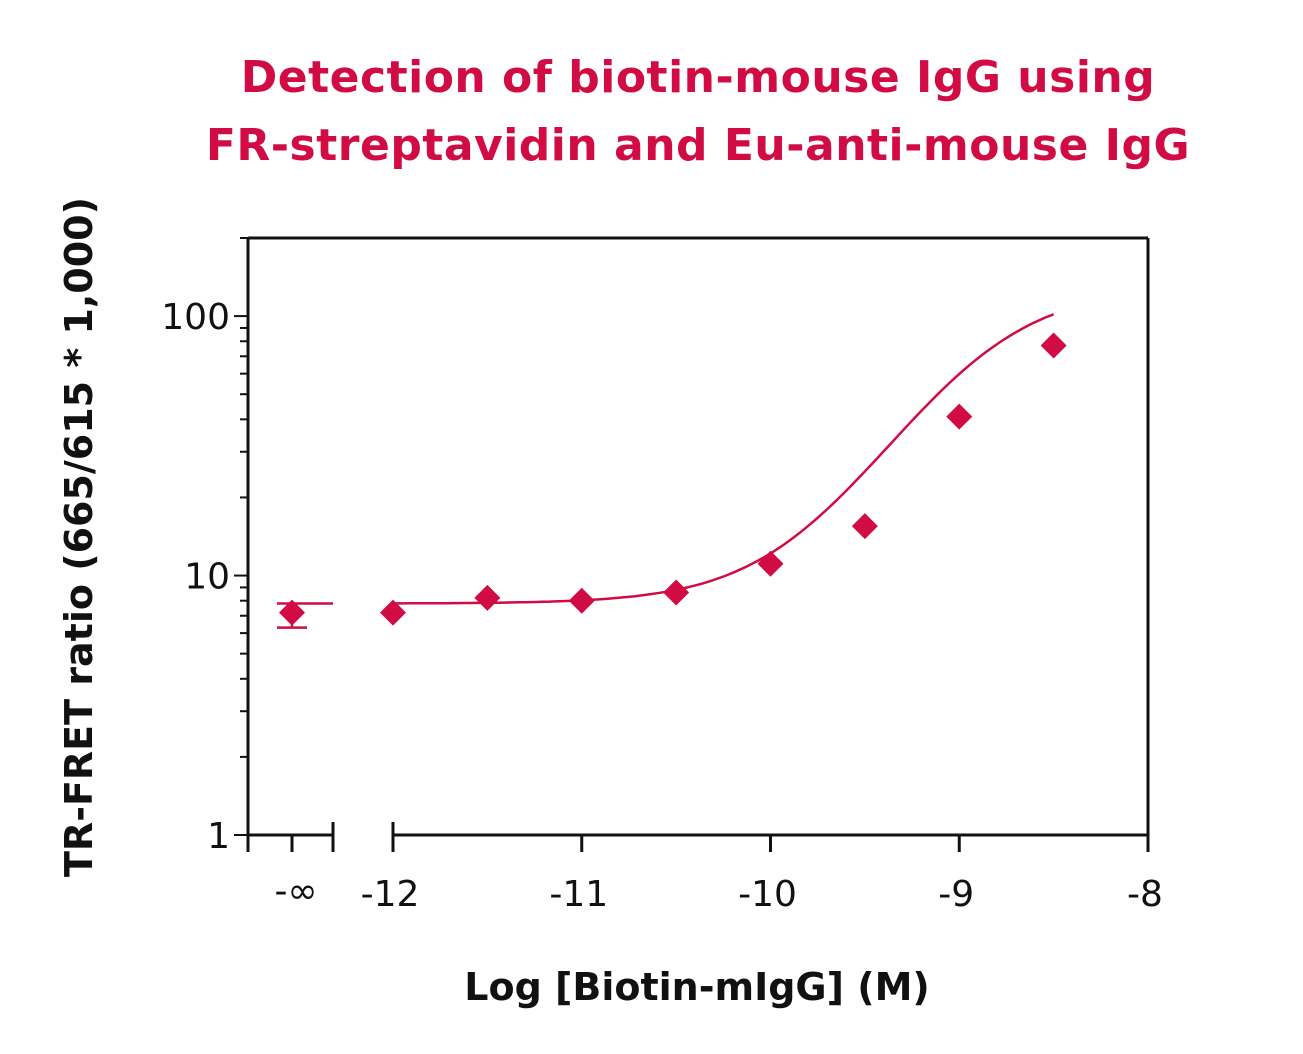 The width and height of the screenshot is (1303, 1054). Describe the element at coordinates (292, 612) in the screenshot. I see `data-point-zero` at that location.